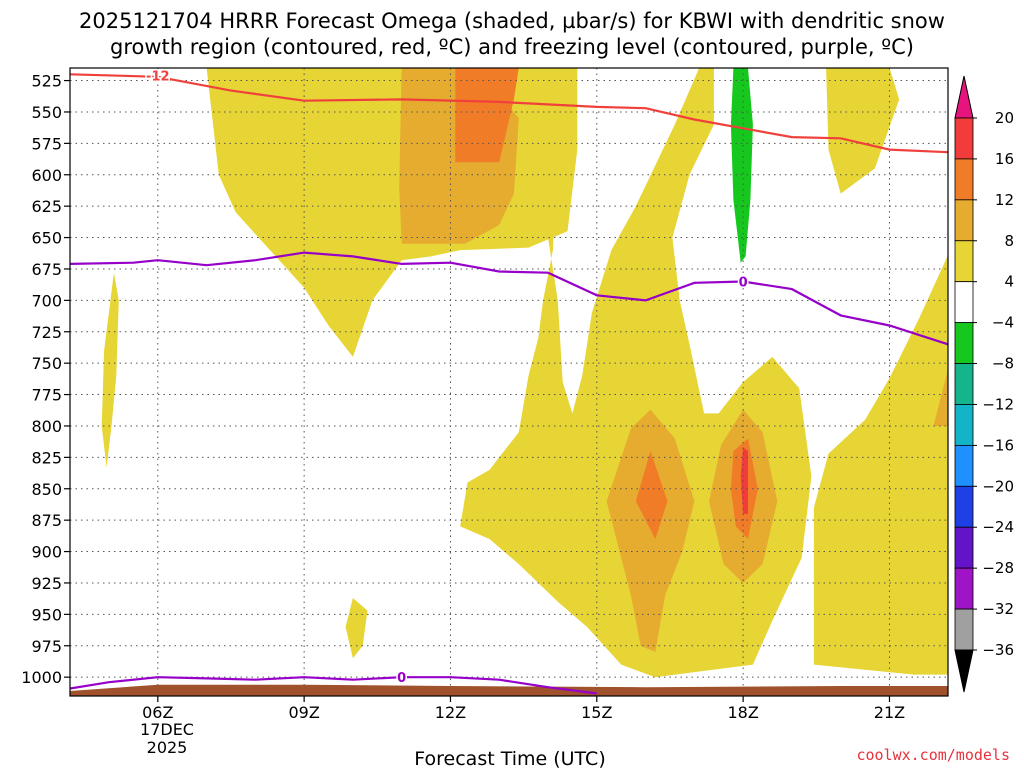  I want to click on colorbar-label-13: −32, so click(998, 609).